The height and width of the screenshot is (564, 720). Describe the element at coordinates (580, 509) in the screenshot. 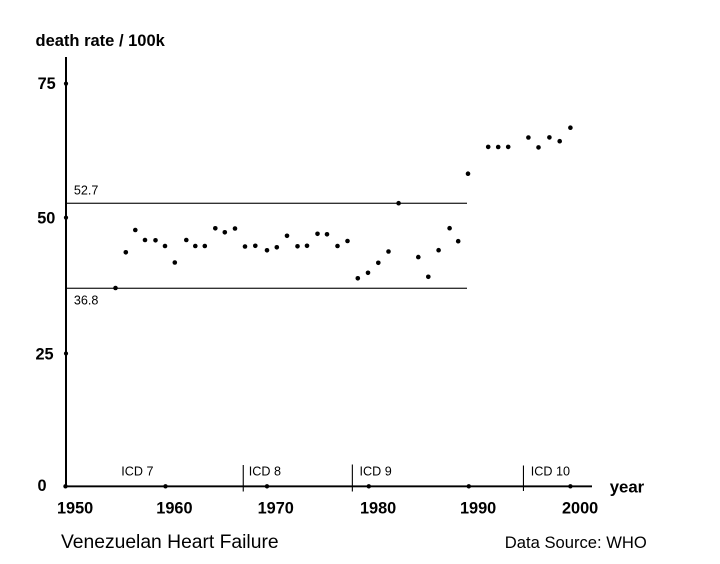

I see `svg-text: 2000` at that location.